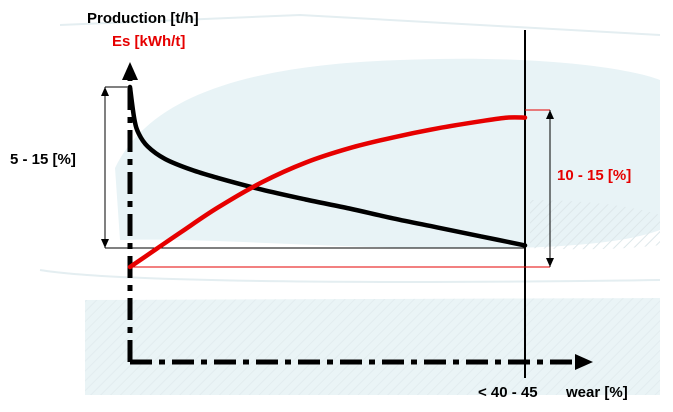 This screenshot has height=412, width=673. I want to click on production-range-arrow-up, so click(105, 91).